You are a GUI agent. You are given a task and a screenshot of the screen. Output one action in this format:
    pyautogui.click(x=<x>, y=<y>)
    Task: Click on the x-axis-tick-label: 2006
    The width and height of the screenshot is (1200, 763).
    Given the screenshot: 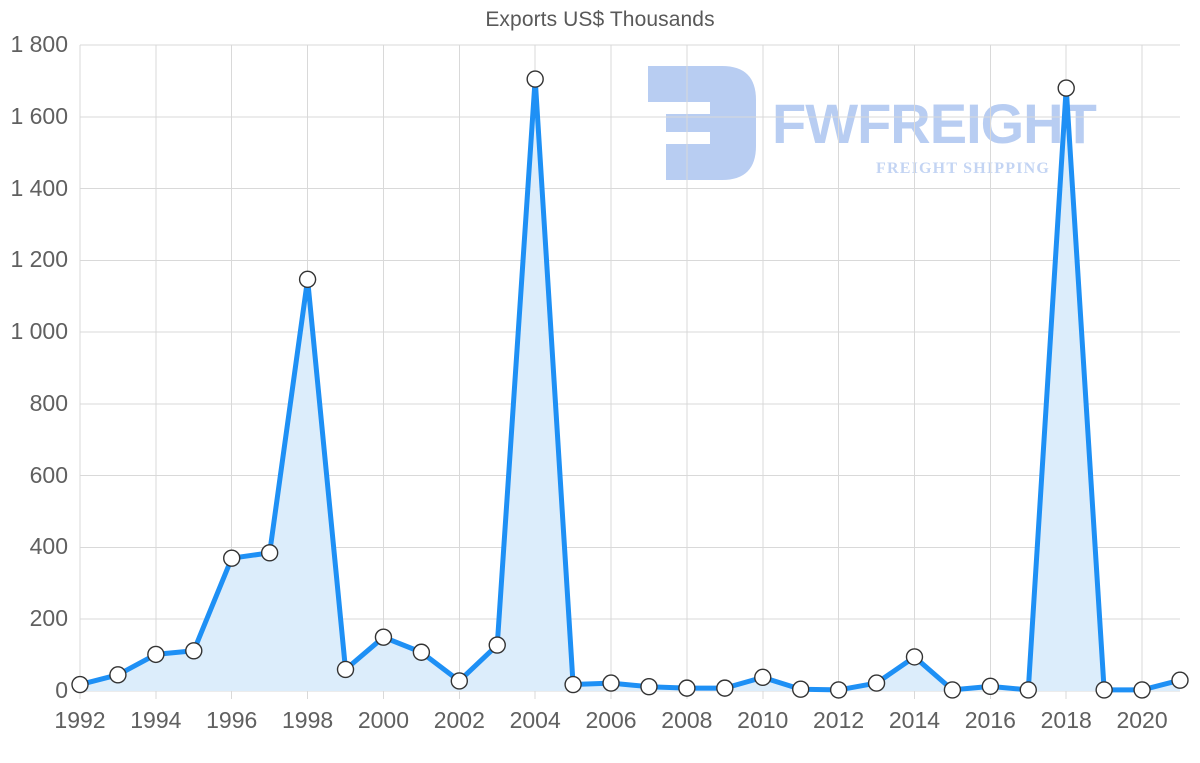 What is the action you would take?
    pyautogui.click(x=611, y=720)
    